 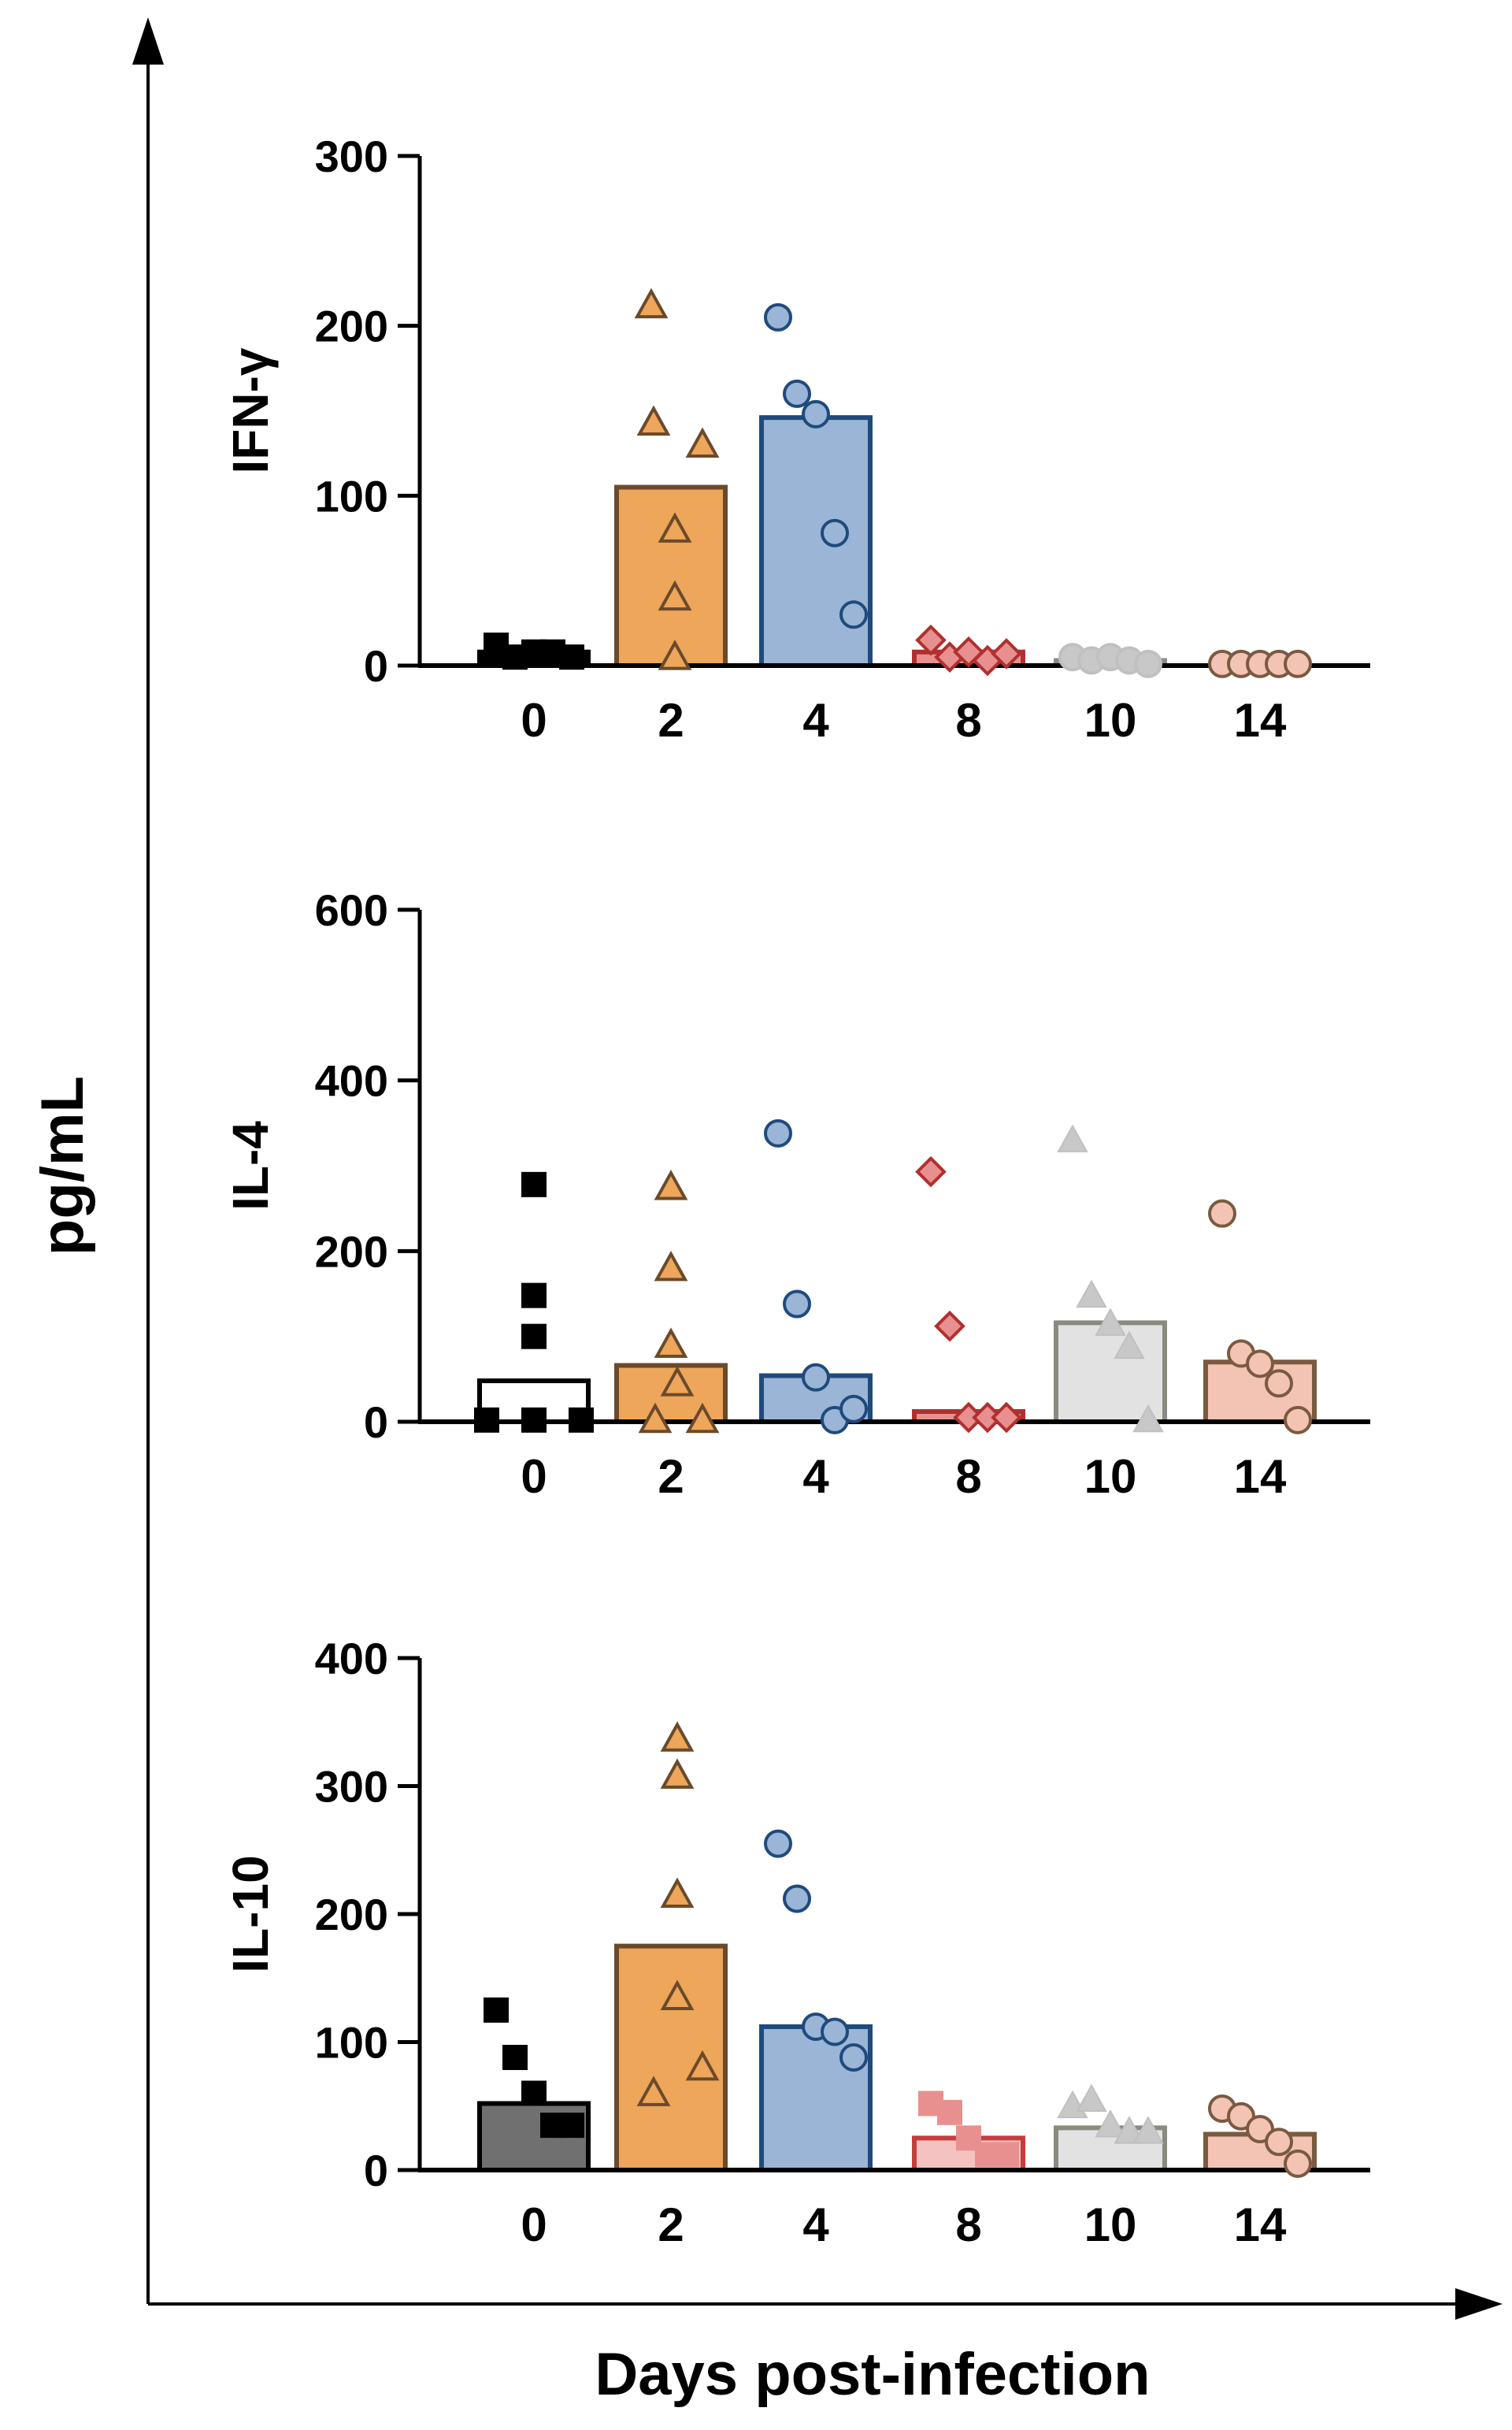 I want to click on x-axis-title: Days post-infection, so click(x=872, y=2374).